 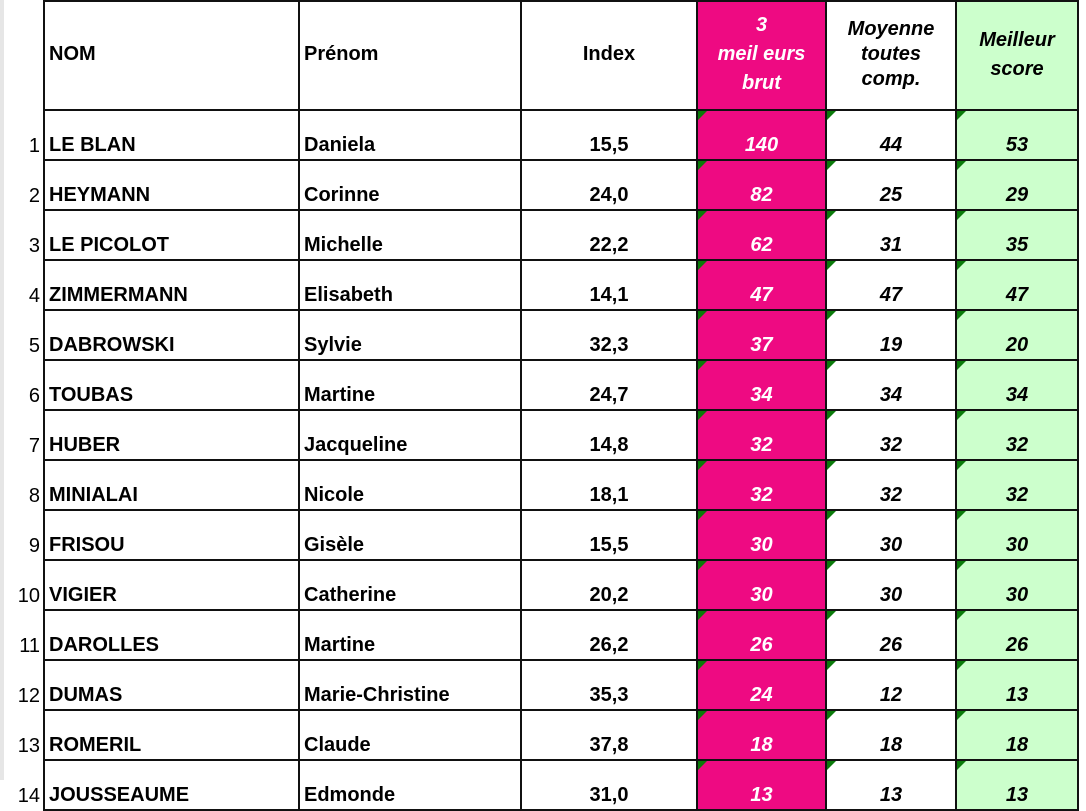 I want to click on meilleur-cell: 53, so click(x=1017, y=135).